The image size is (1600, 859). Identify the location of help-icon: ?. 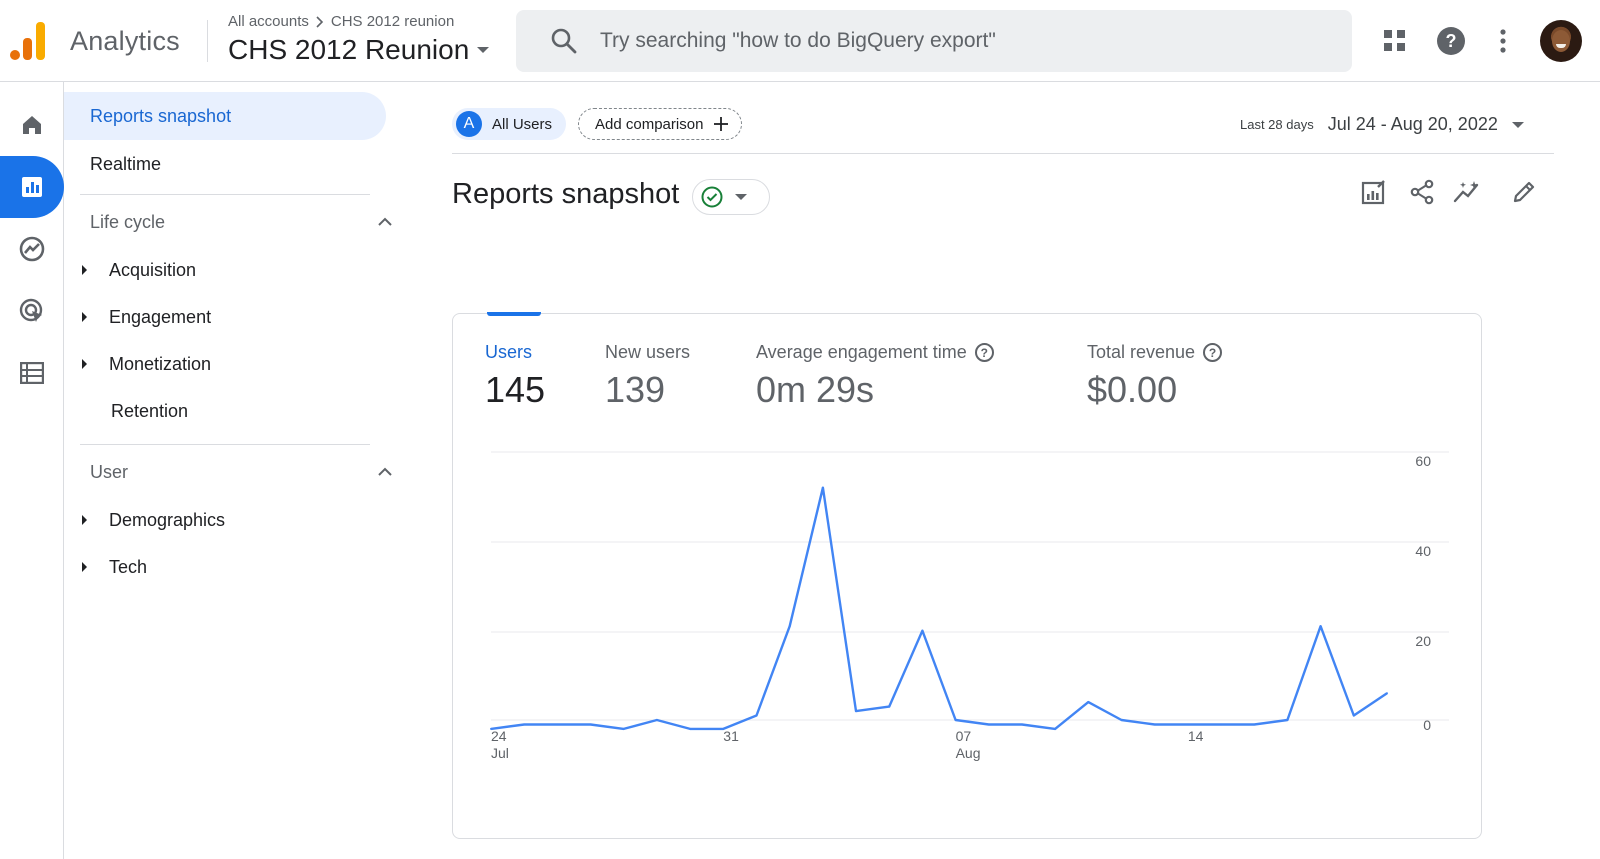
(1451, 41).